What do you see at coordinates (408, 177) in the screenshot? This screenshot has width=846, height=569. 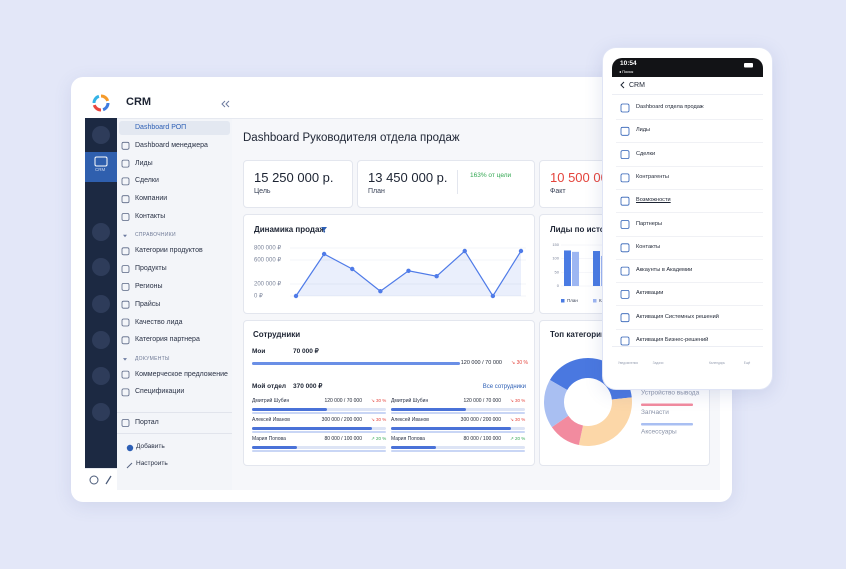 I see `kpi-value: 13 450 000 р.` at bounding box center [408, 177].